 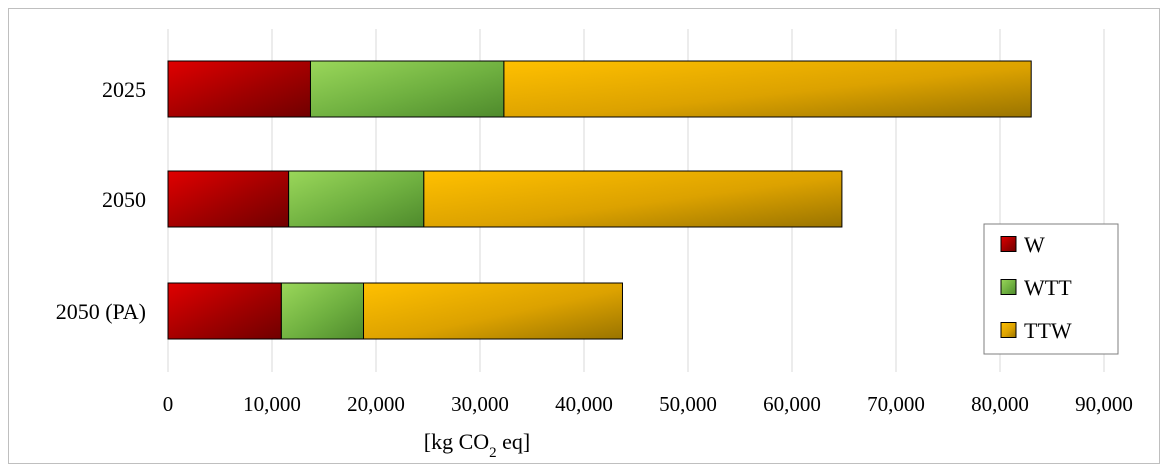 What do you see at coordinates (688, 404) in the screenshot?
I see `x-tick-label-5: 50,000` at bounding box center [688, 404].